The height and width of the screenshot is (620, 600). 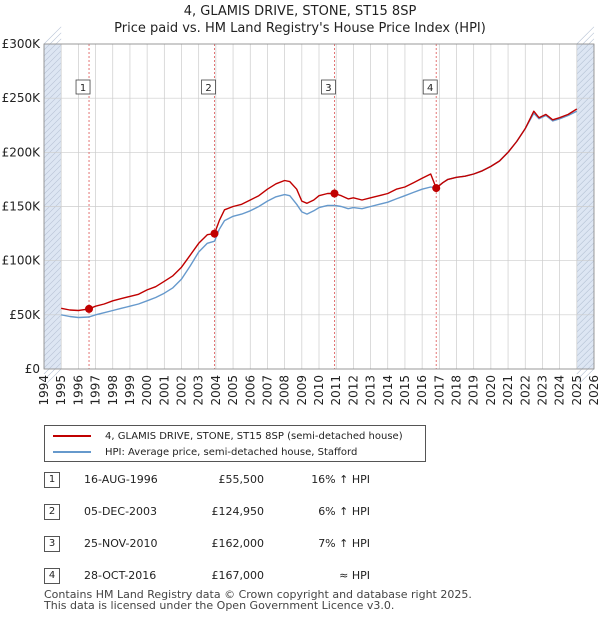 What do you see at coordinates (241, 479) in the screenshot?
I see `sale-price: £55,500` at bounding box center [241, 479].